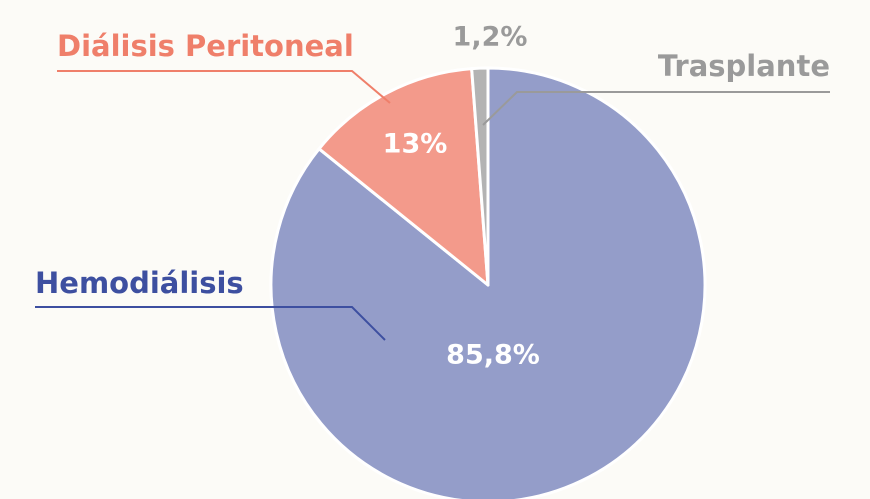 The width and height of the screenshot is (870, 499). Describe the element at coordinates (415, 144) in the screenshot. I see `value-label: 13%` at that location.